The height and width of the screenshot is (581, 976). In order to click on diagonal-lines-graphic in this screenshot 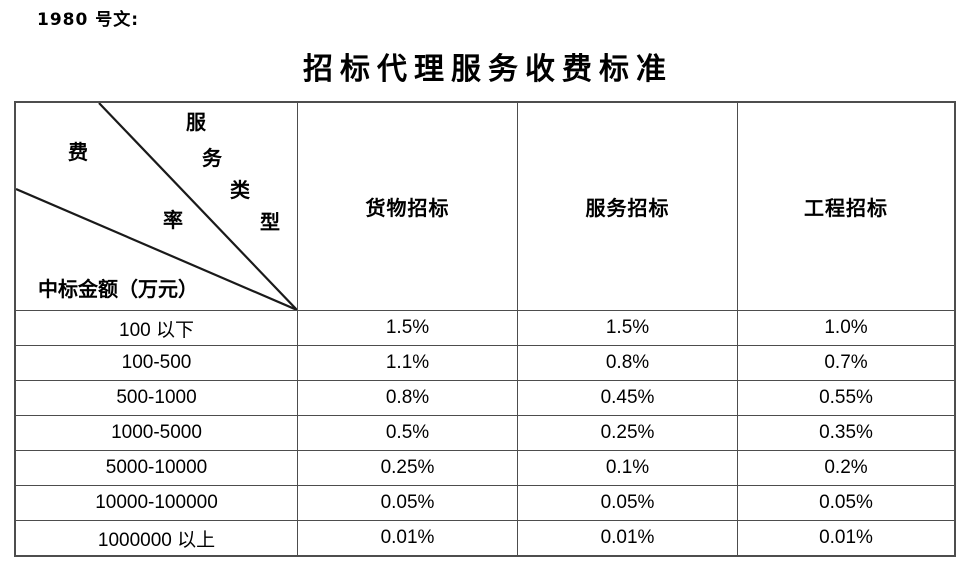, I will do `click(156, 206)`.